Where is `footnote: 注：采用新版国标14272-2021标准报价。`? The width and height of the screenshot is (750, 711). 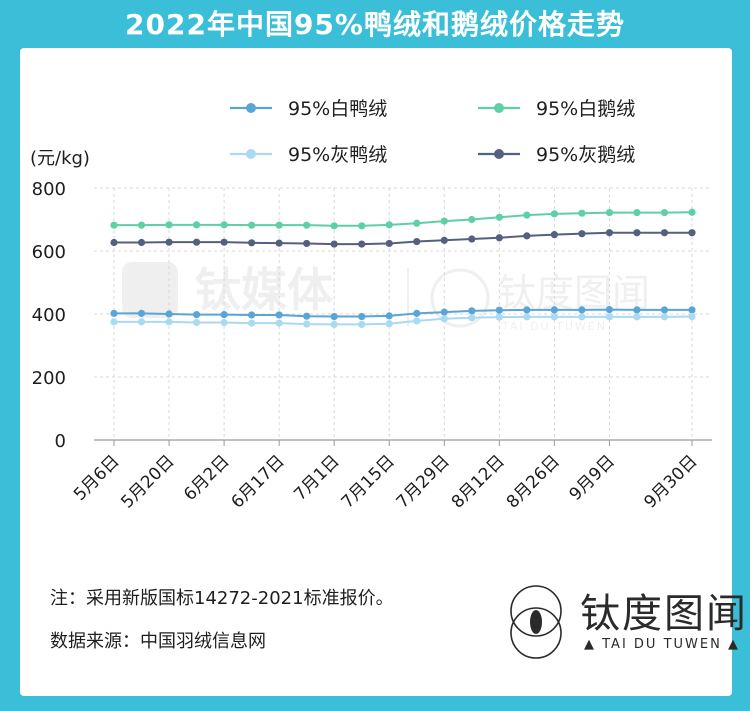
footnote: 注：采用新版国标14272-2021标准报价。 is located at coordinates (222, 598).